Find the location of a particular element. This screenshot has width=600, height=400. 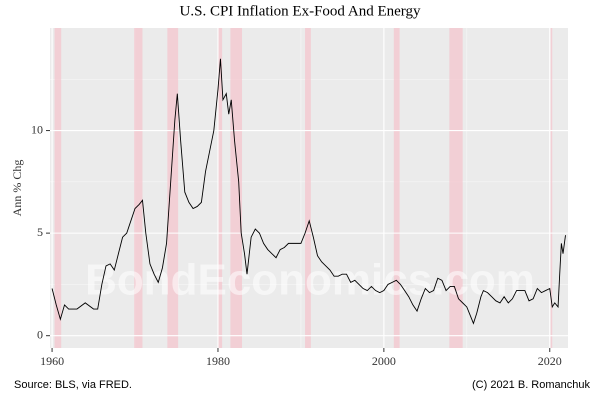

chart-title: U.S. CPI Inflation Ex-Food And Energy is located at coordinates (300, 11).